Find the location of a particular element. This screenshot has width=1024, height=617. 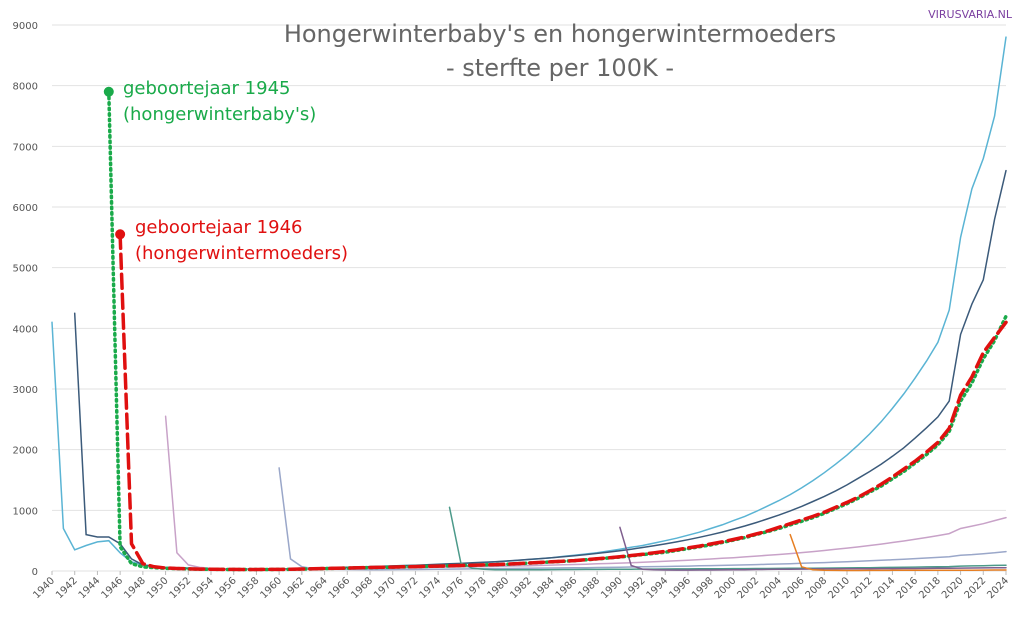

x-tick-label: 1986 is located at coordinates (567, 588).